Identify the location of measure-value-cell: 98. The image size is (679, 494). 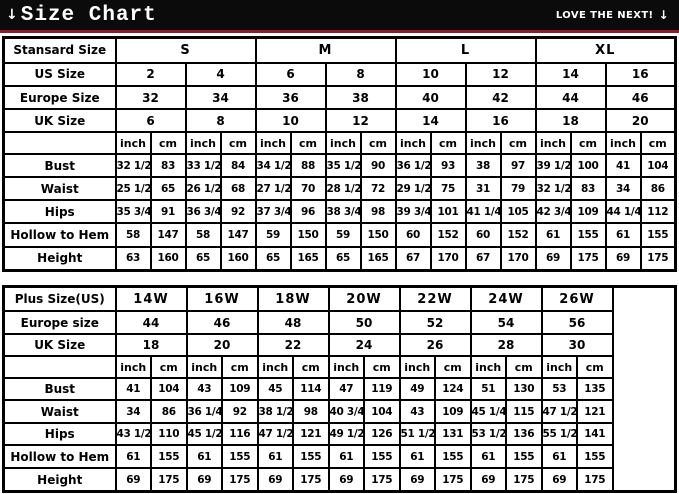
(311, 411).